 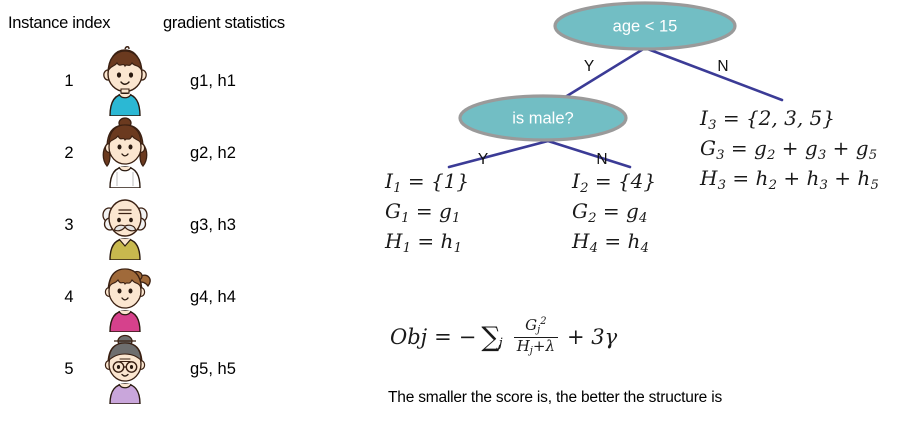 I want to click on row-index: 2, so click(x=69, y=153).